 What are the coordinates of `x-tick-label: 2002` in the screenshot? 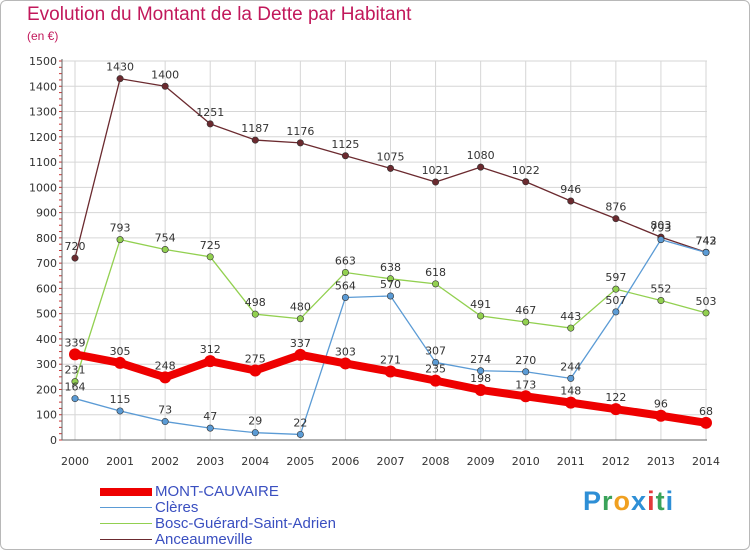 It's located at (165, 461).